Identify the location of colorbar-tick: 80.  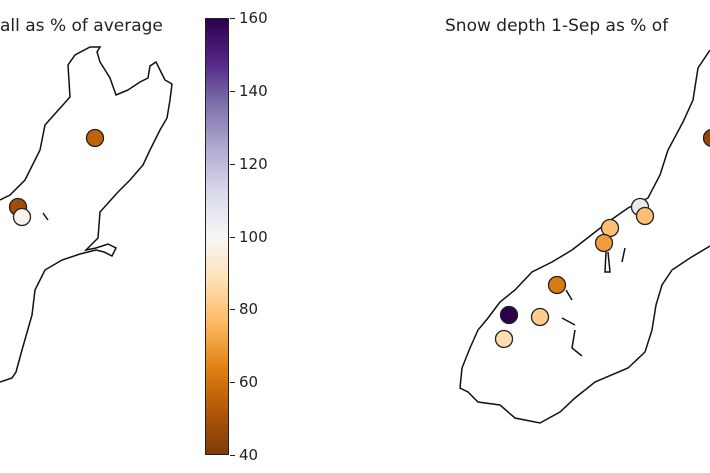
(244, 309).